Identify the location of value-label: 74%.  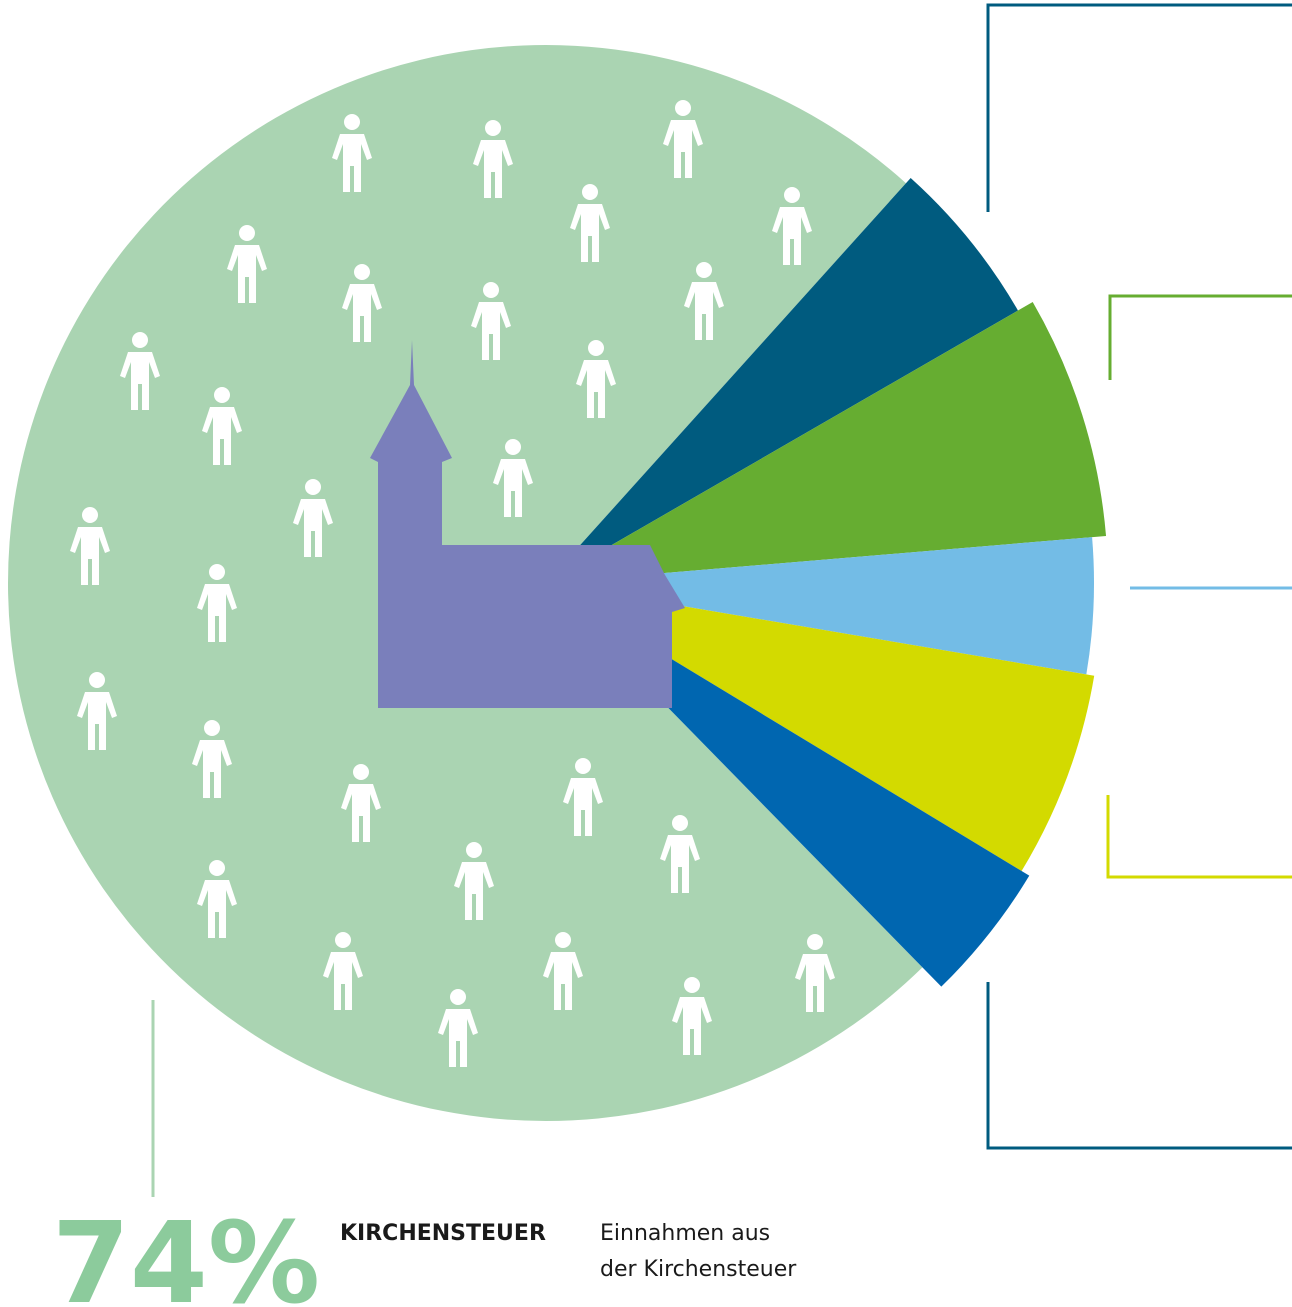
(186, 1253).